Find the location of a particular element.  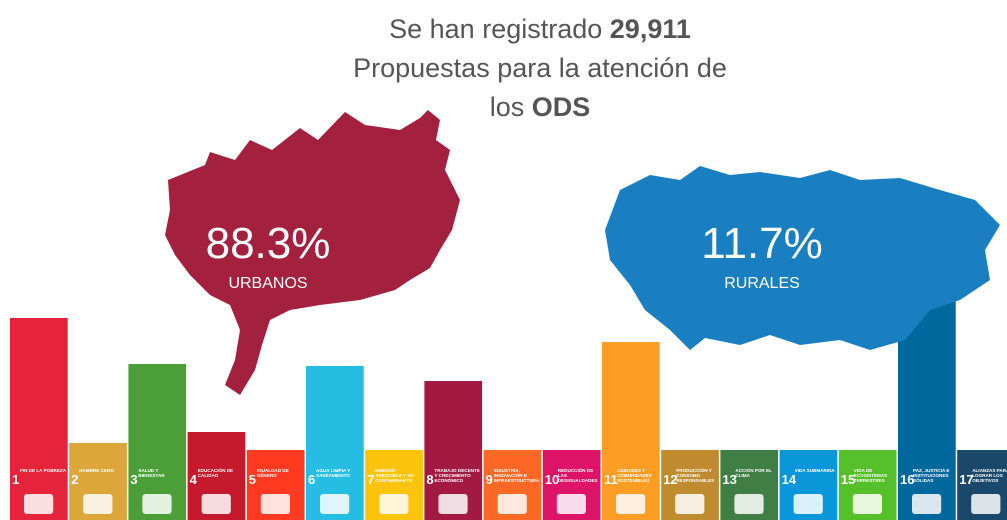

goal-label: ALIANZAS PARA LOGRAR LOS OBJETIVOS is located at coordinates (989, 475).